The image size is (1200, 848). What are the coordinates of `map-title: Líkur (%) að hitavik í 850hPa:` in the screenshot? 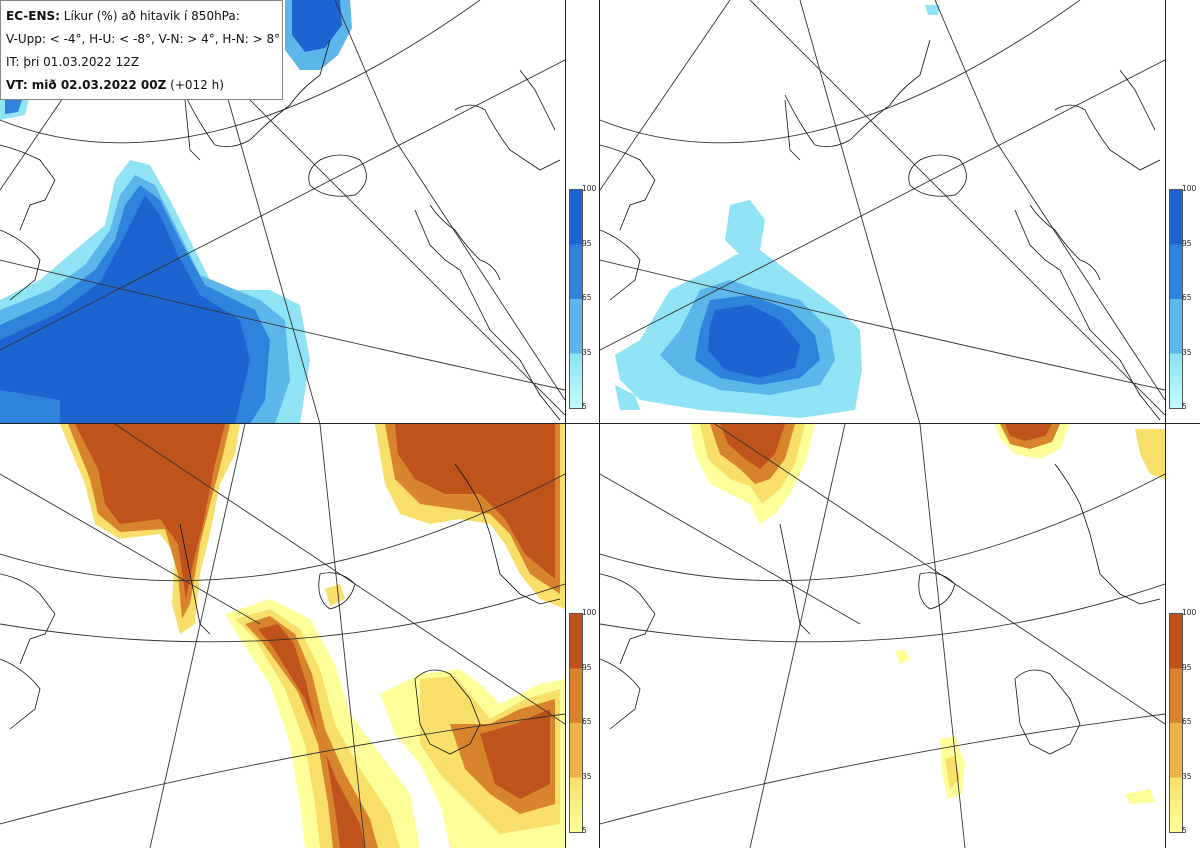 It's located at (151, 16).